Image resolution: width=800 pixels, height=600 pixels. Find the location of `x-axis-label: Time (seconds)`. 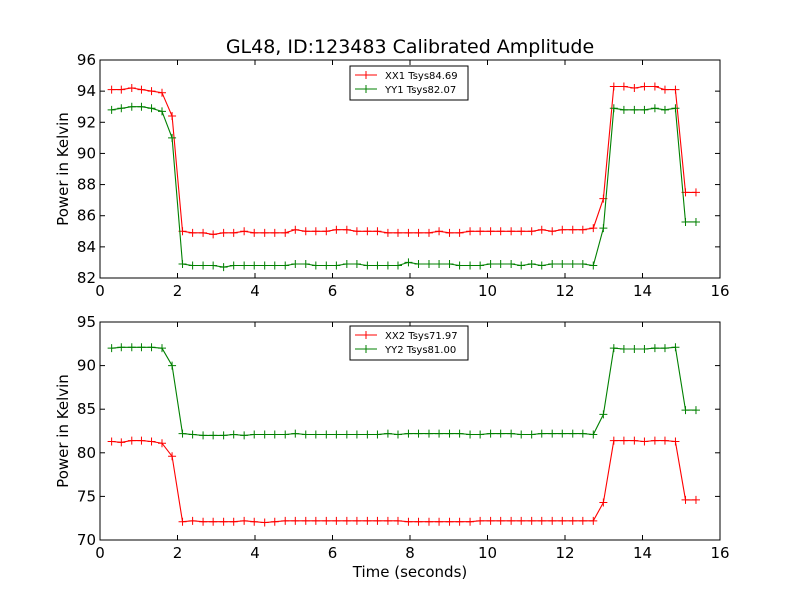

x-axis-label: Time (seconds) is located at coordinates (410, 572).